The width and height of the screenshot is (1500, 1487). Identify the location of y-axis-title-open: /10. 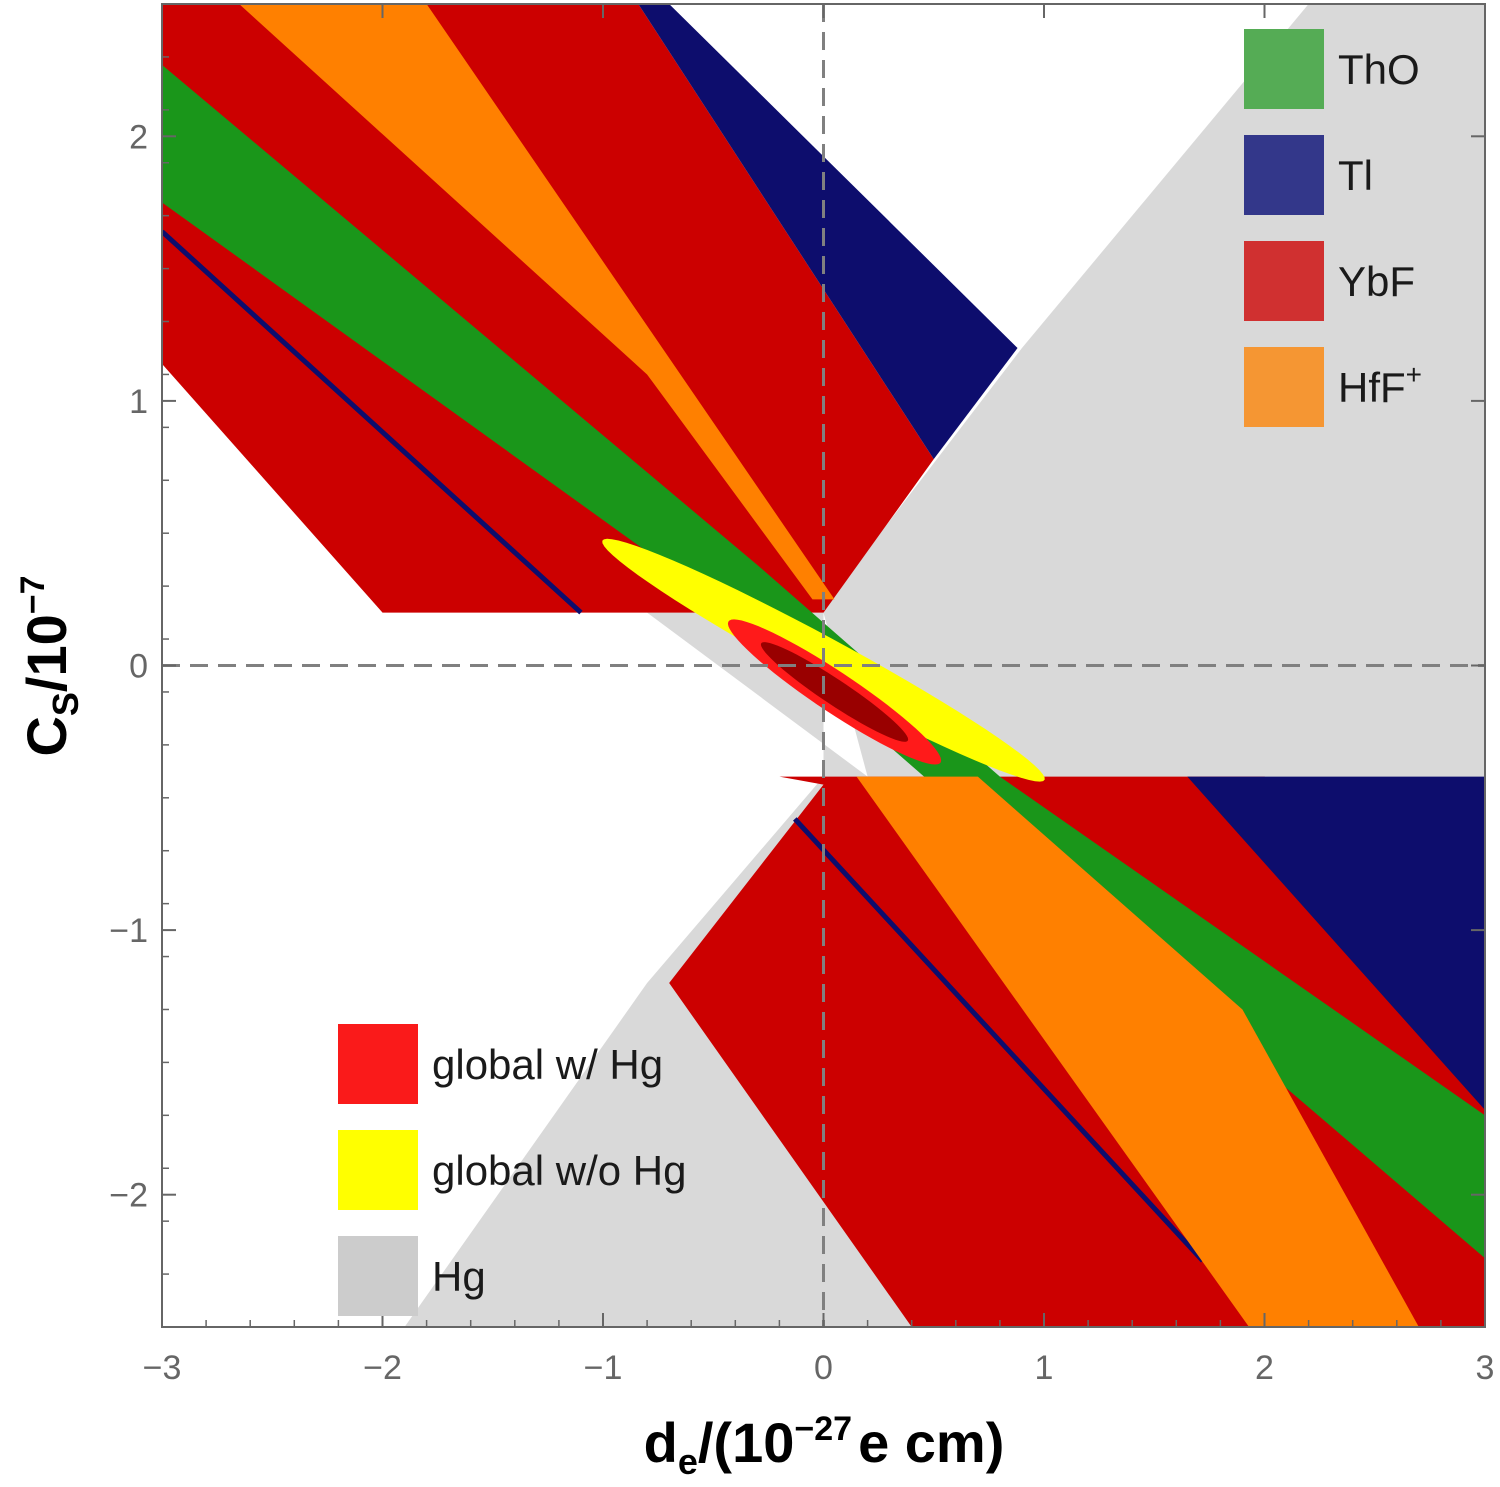
(46, 653).